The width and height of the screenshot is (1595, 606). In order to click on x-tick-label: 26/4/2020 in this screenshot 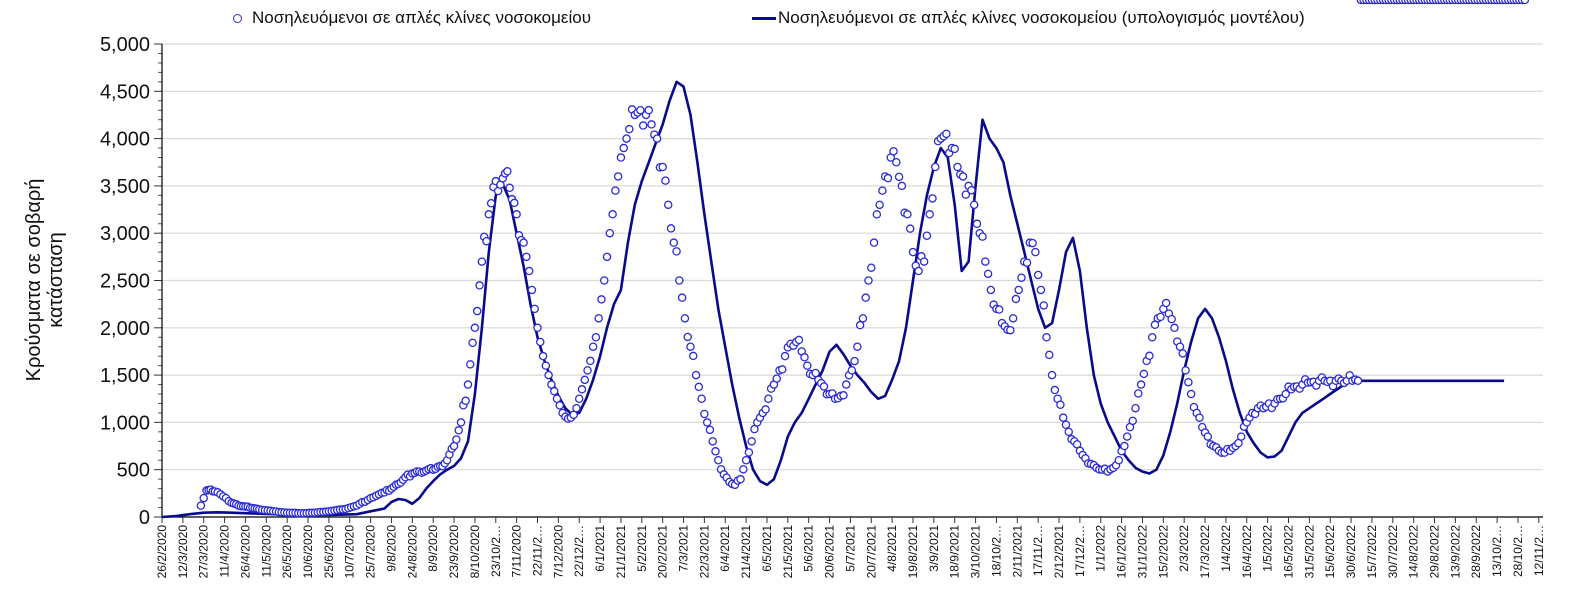, I will do `click(245, 552)`.